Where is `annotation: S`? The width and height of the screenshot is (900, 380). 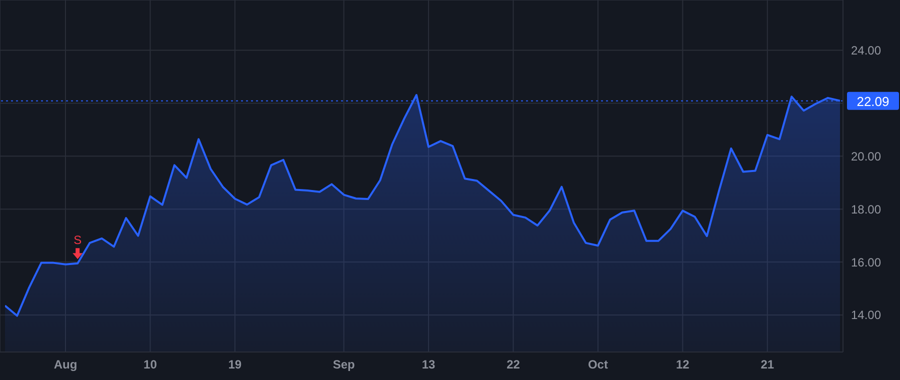 annotation: S is located at coordinates (78, 240).